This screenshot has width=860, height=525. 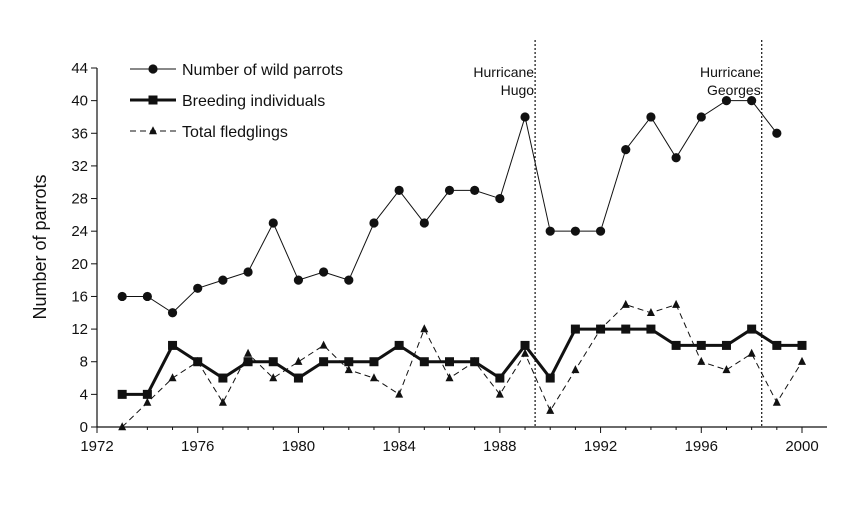 I want to click on y-tick-label: 0, so click(x=84, y=427).